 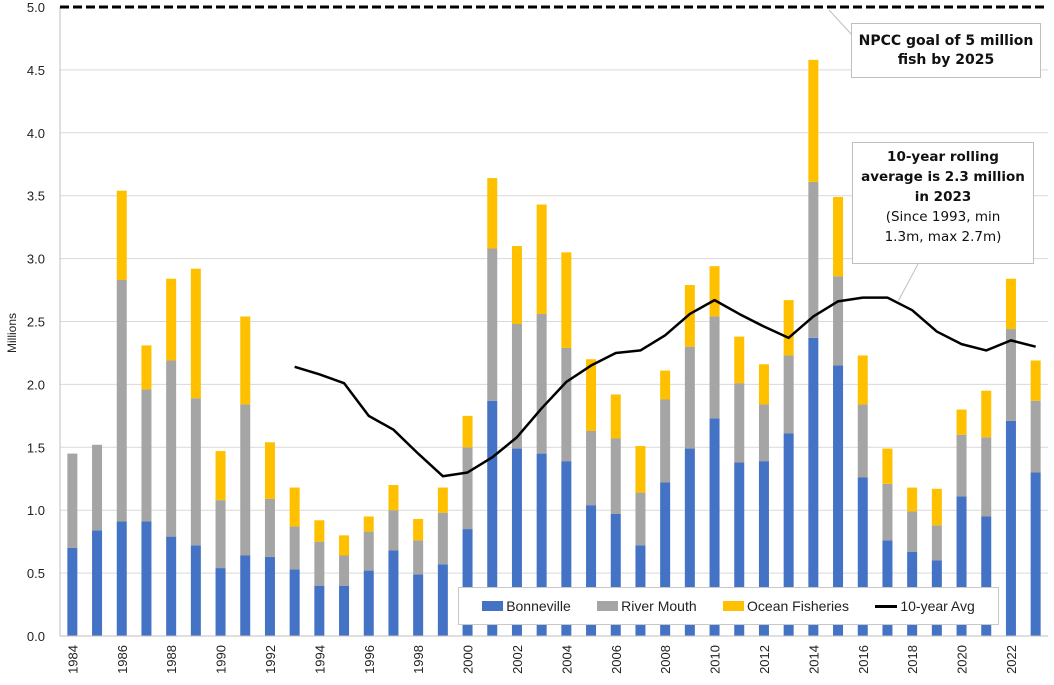 What do you see at coordinates (319, 610) in the screenshot?
I see `bar-bonneville-1994` at bounding box center [319, 610].